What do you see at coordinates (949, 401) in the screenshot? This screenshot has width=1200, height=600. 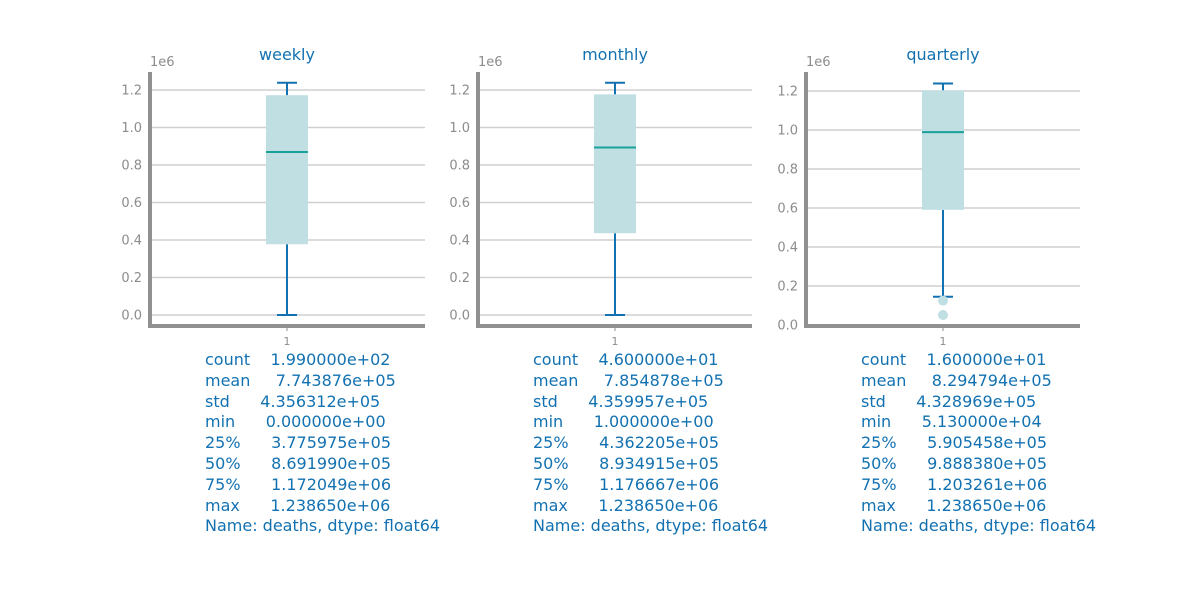 I see `stats-line: std 4.328969e+05` at bounding box center [949, 401].